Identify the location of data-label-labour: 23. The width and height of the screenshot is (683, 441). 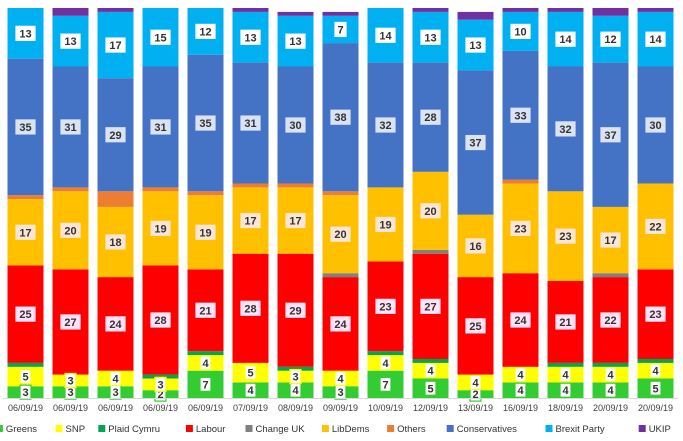
(655, 315).